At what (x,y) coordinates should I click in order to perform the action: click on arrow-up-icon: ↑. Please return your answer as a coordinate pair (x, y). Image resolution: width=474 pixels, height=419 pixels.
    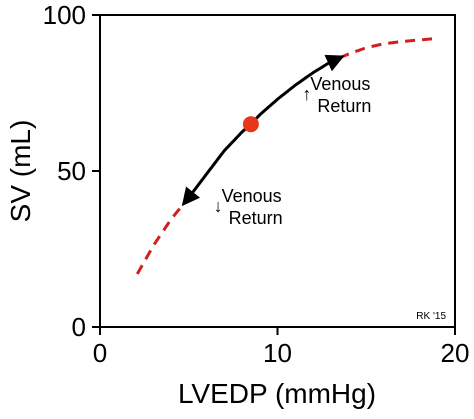
    Looking at the image, I should click on (306, 94).